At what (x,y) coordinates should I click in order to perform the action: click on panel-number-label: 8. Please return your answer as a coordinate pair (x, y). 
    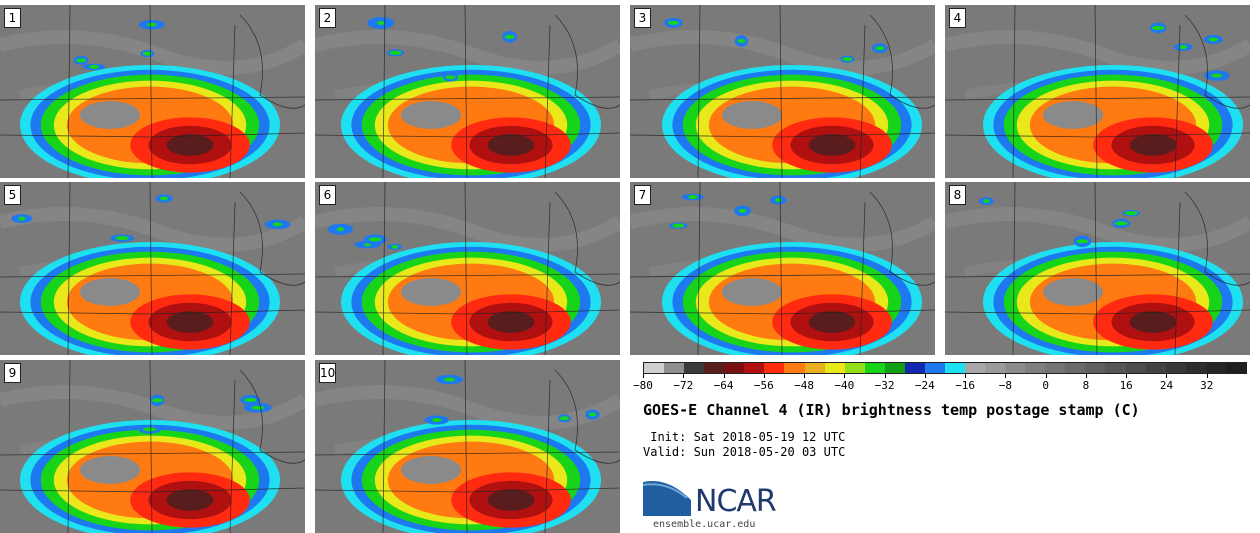
    Looking at the image, I should click on (957, 195).